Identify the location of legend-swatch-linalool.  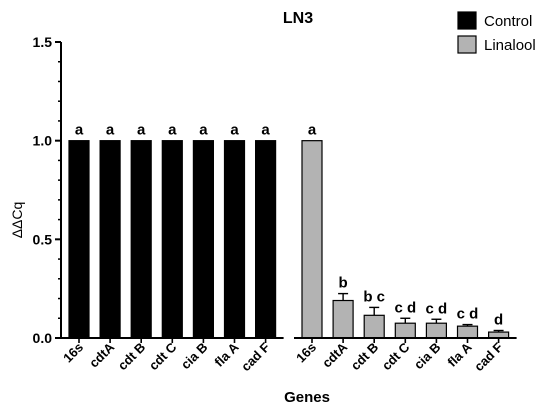
(467, 44).